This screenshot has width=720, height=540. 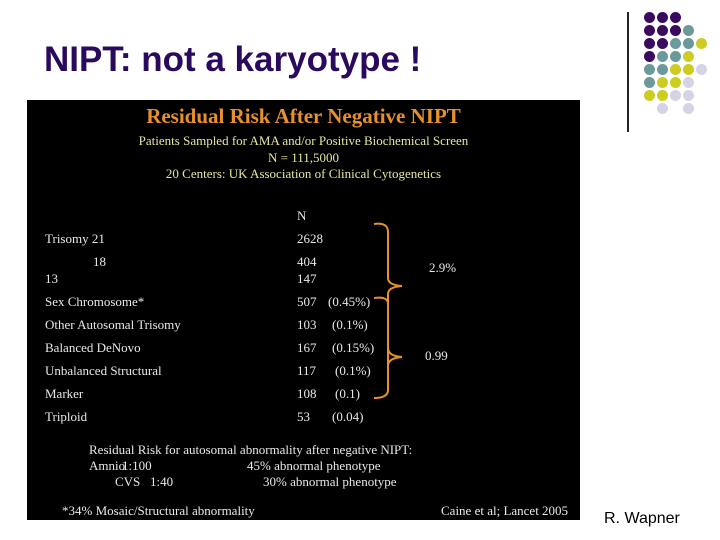 I want to click on footnote: *34% Mosaic/Structural abnormality, so click(x=158, y=510).